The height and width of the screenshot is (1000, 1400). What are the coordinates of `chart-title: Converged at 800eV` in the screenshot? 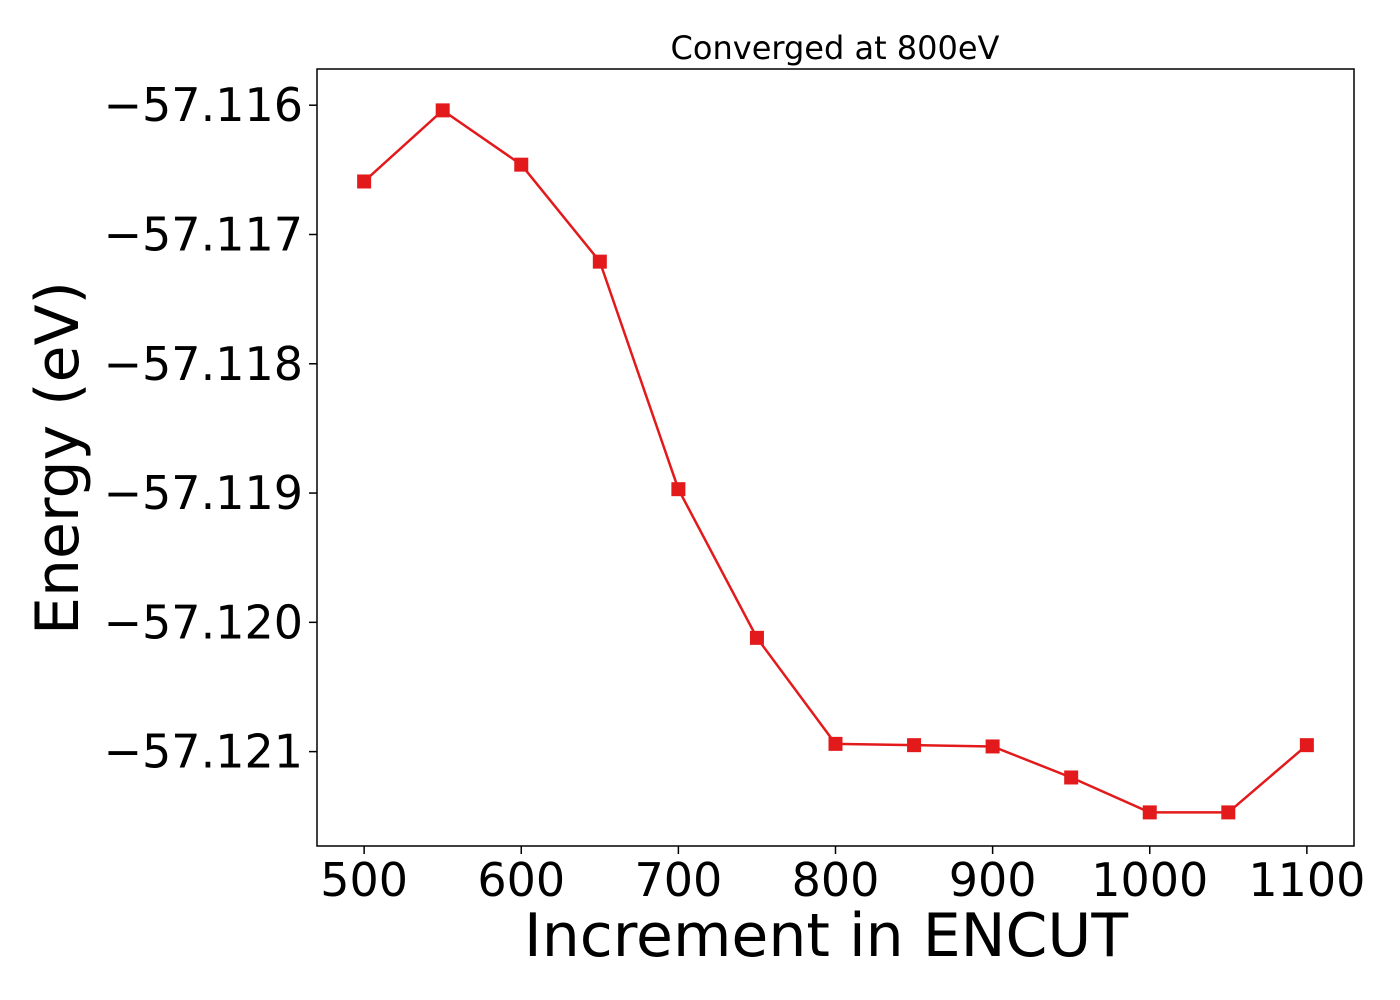 It's located at (835, 48).